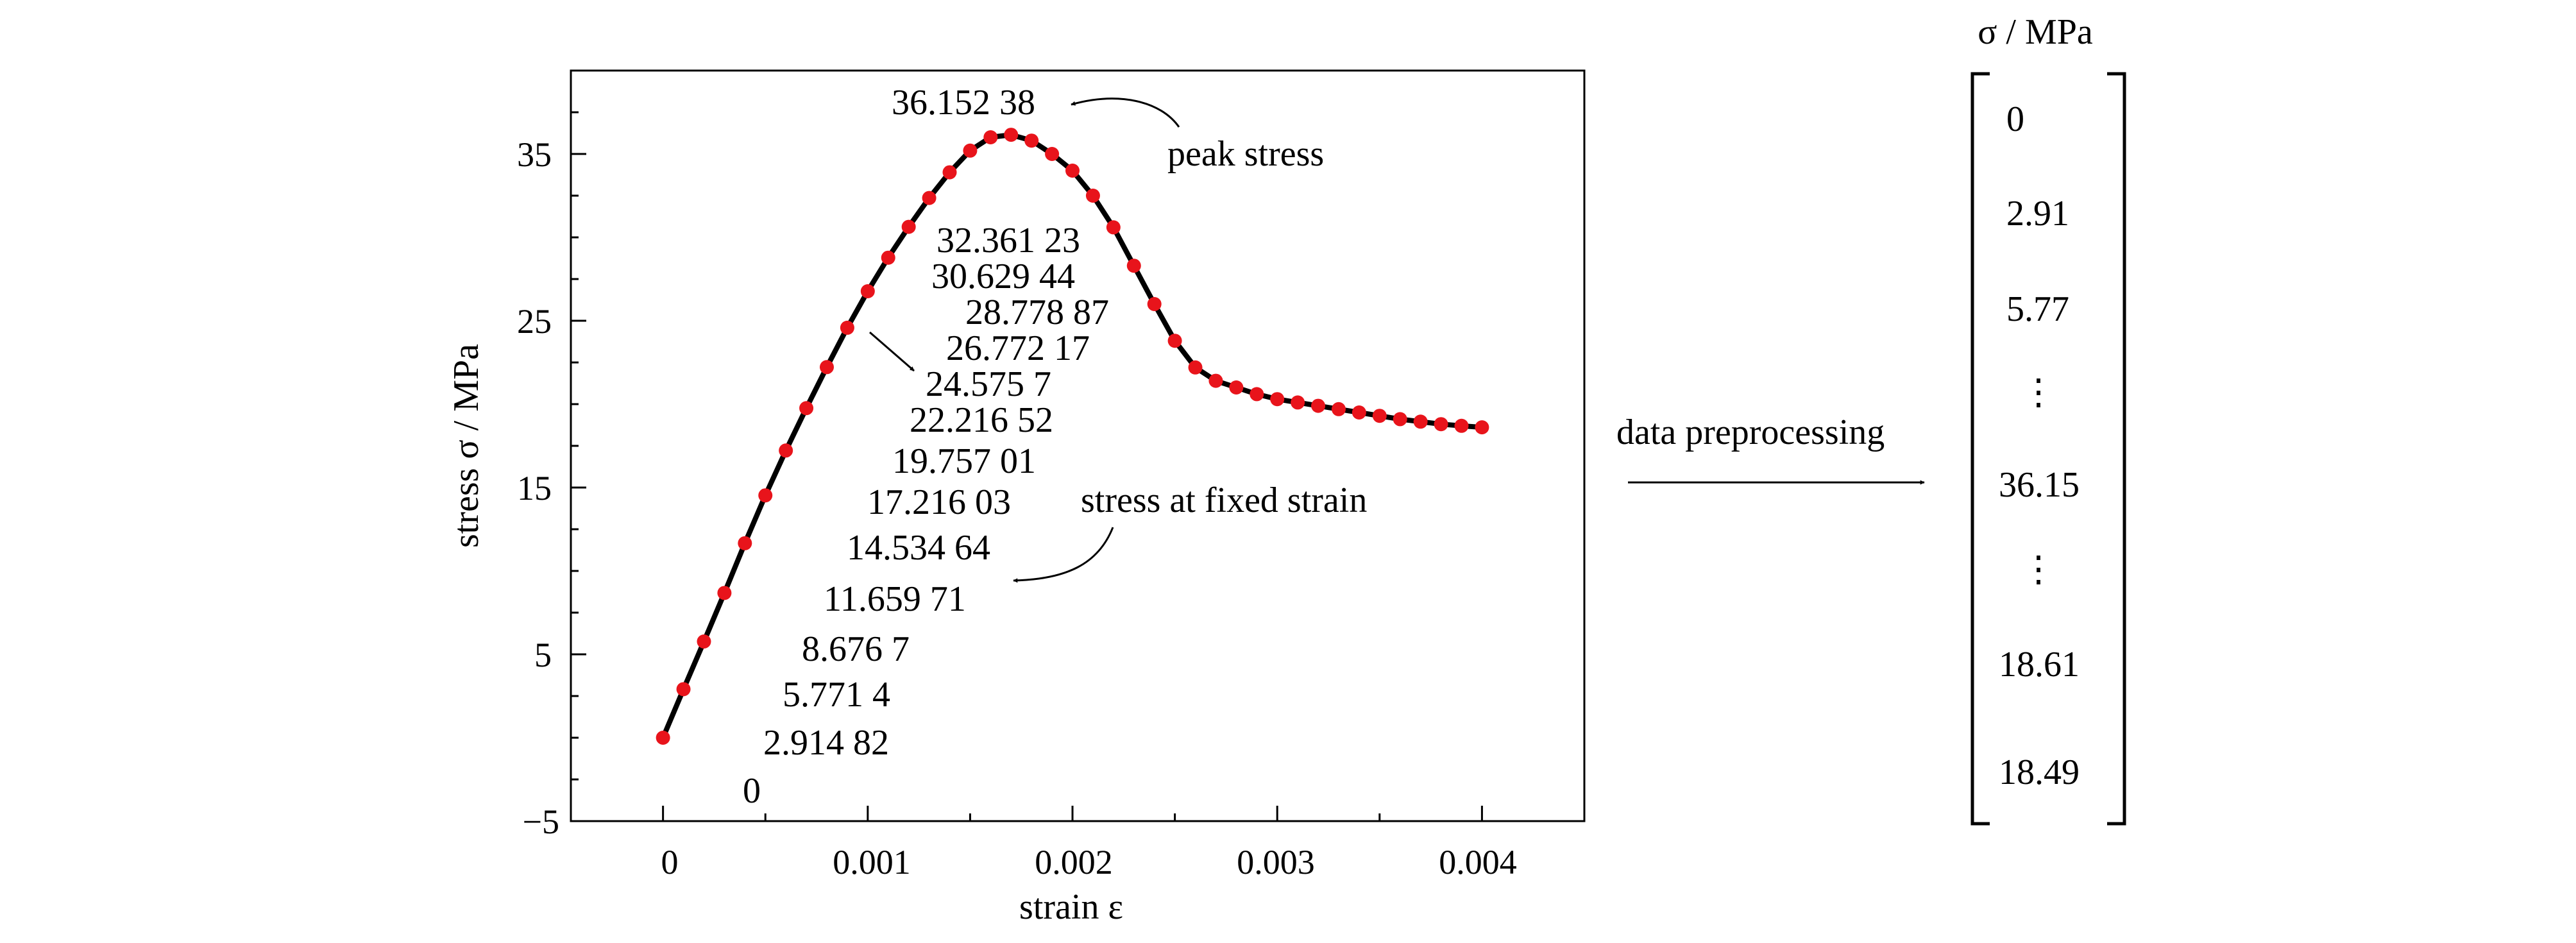 The width and height of the screenshot is (2576, 943). I want to click on matrix-entry: 2.91, so click(2037, 214).